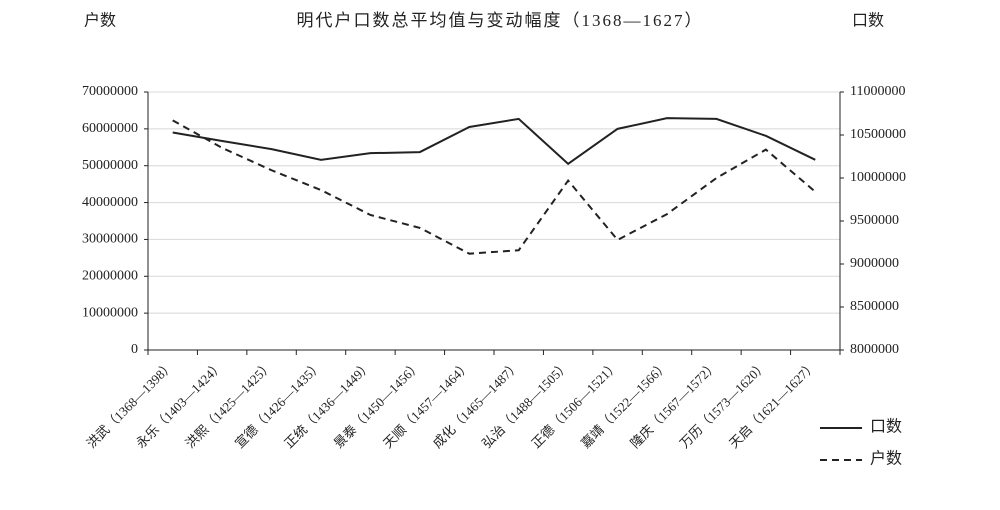 Image resolution: width=1000 pixels, height=510 pixels. I want to click on y-tick-label: 10000000, so click(110, 312).